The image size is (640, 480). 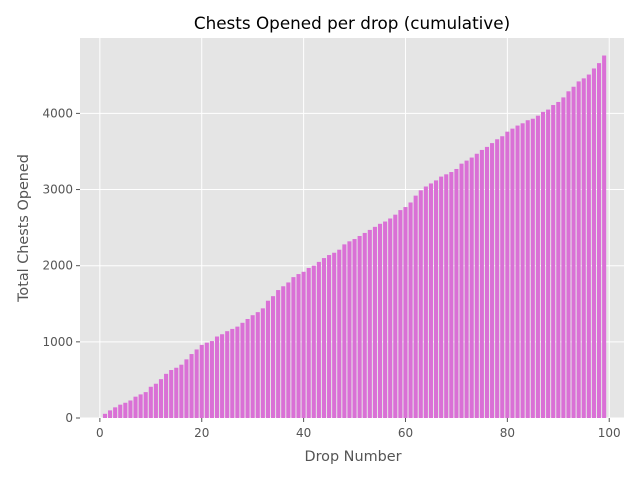 What do you see at coordinates (57, 113) in the screenshot?
I see `y-tick-label: 4000` at bounding box center [57, 113].